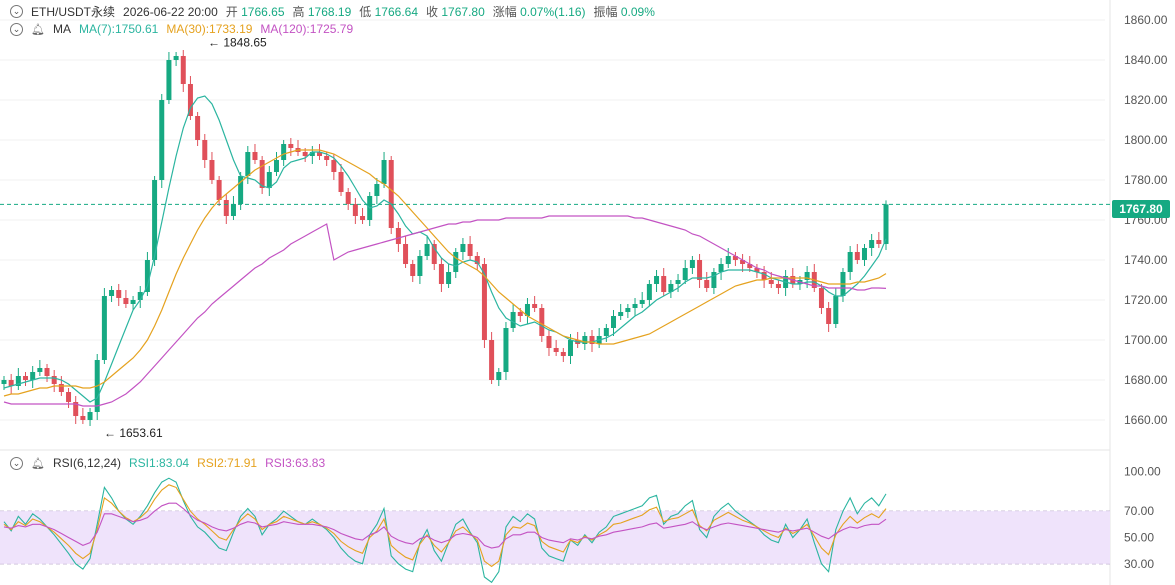 Image resolution: width=1175 pixels, height=585 pixels. What do you see at coordinates (605, 12) in the screenshot?
I see `amplitude-label: 振幅` at bounding box center [605, 12].